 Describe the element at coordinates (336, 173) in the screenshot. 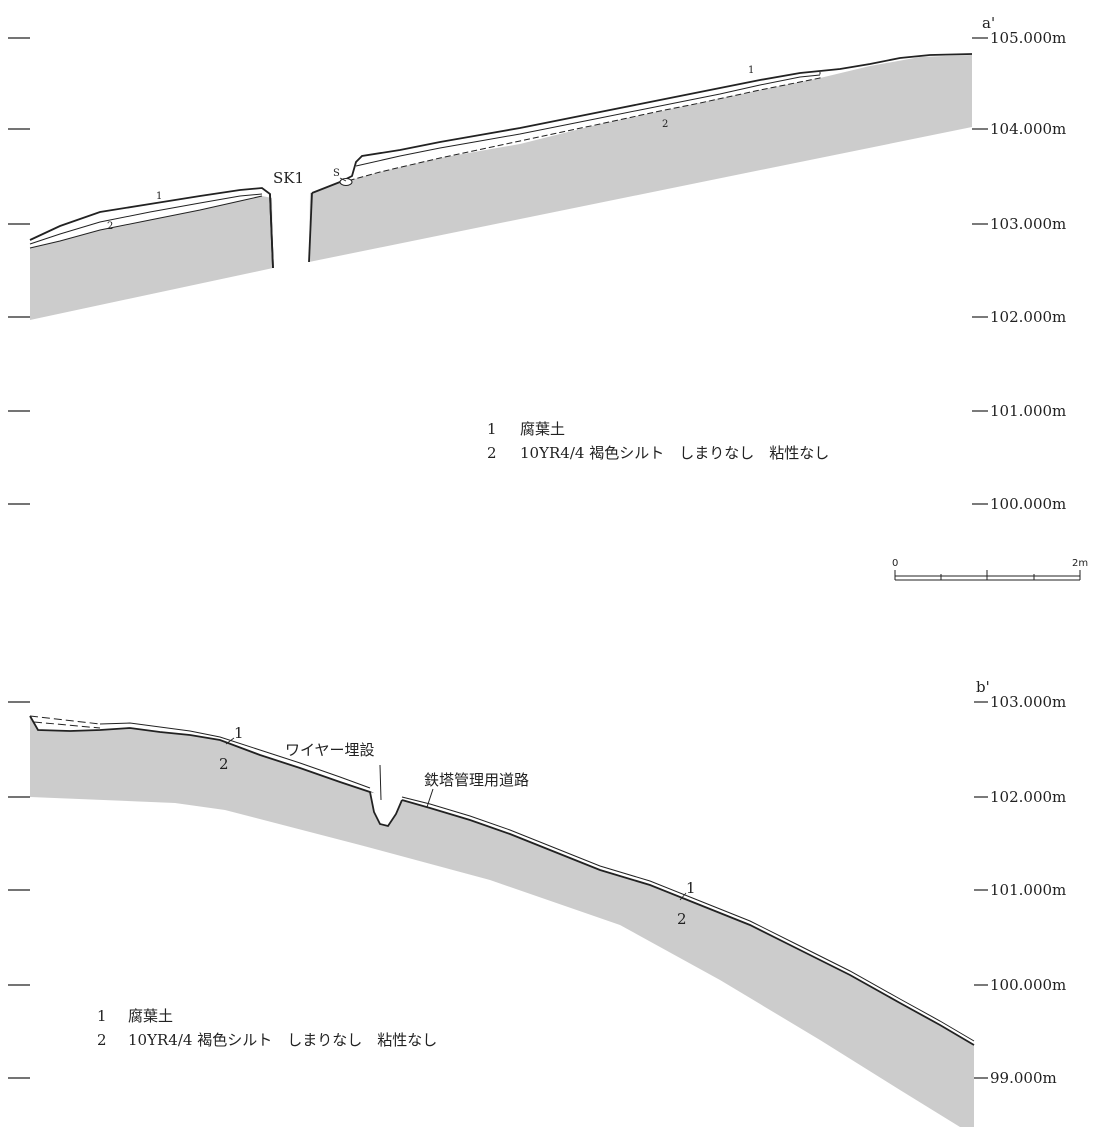

I see `stone-label: S` at that location.